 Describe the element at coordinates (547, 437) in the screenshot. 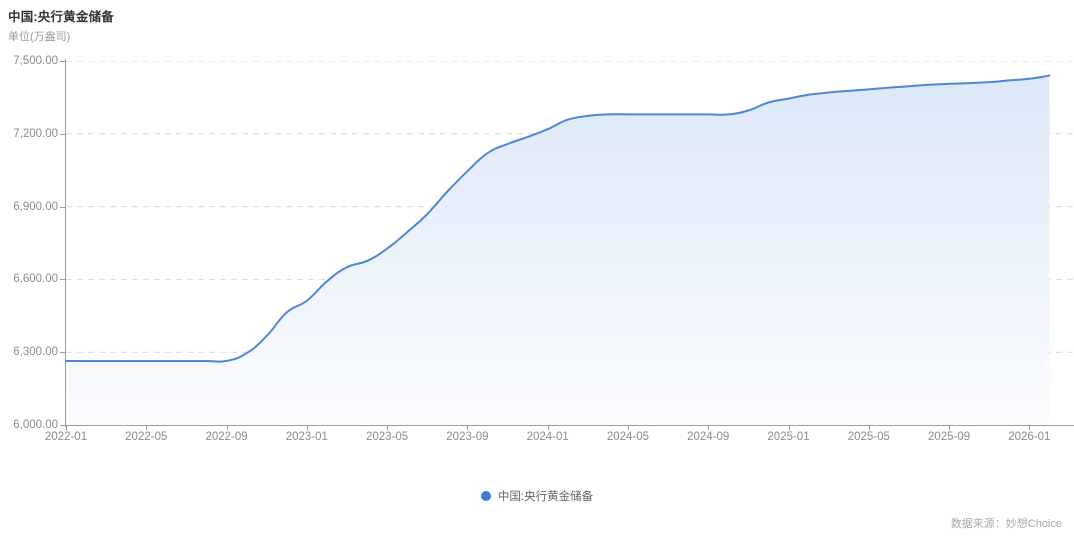

I see `x-axis-tick-label: 2024-01` at that location.